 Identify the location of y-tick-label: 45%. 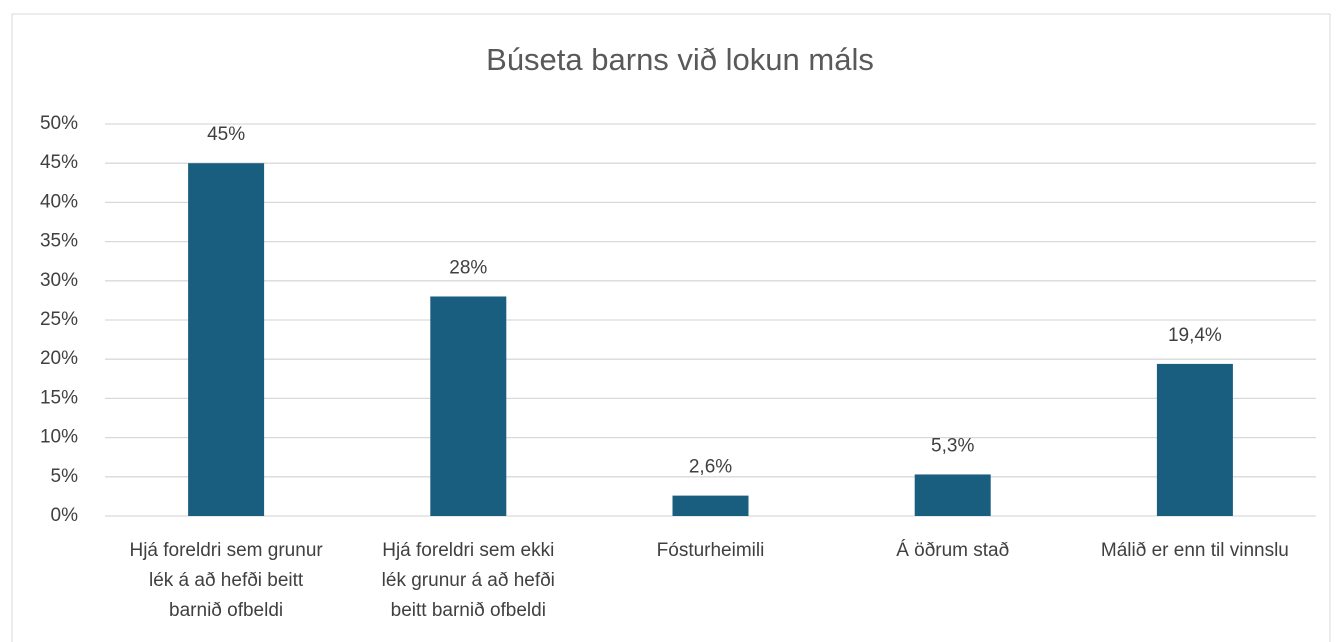
(59, 162).